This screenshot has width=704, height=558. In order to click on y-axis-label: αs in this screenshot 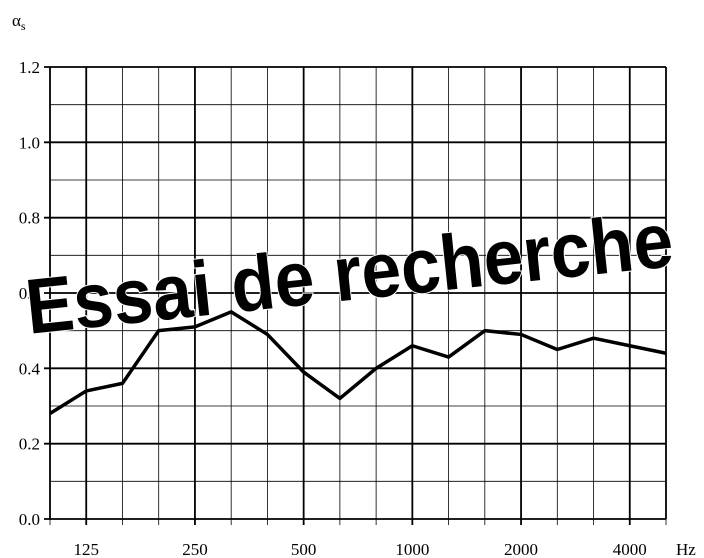, I will do `click(19, 22)`.